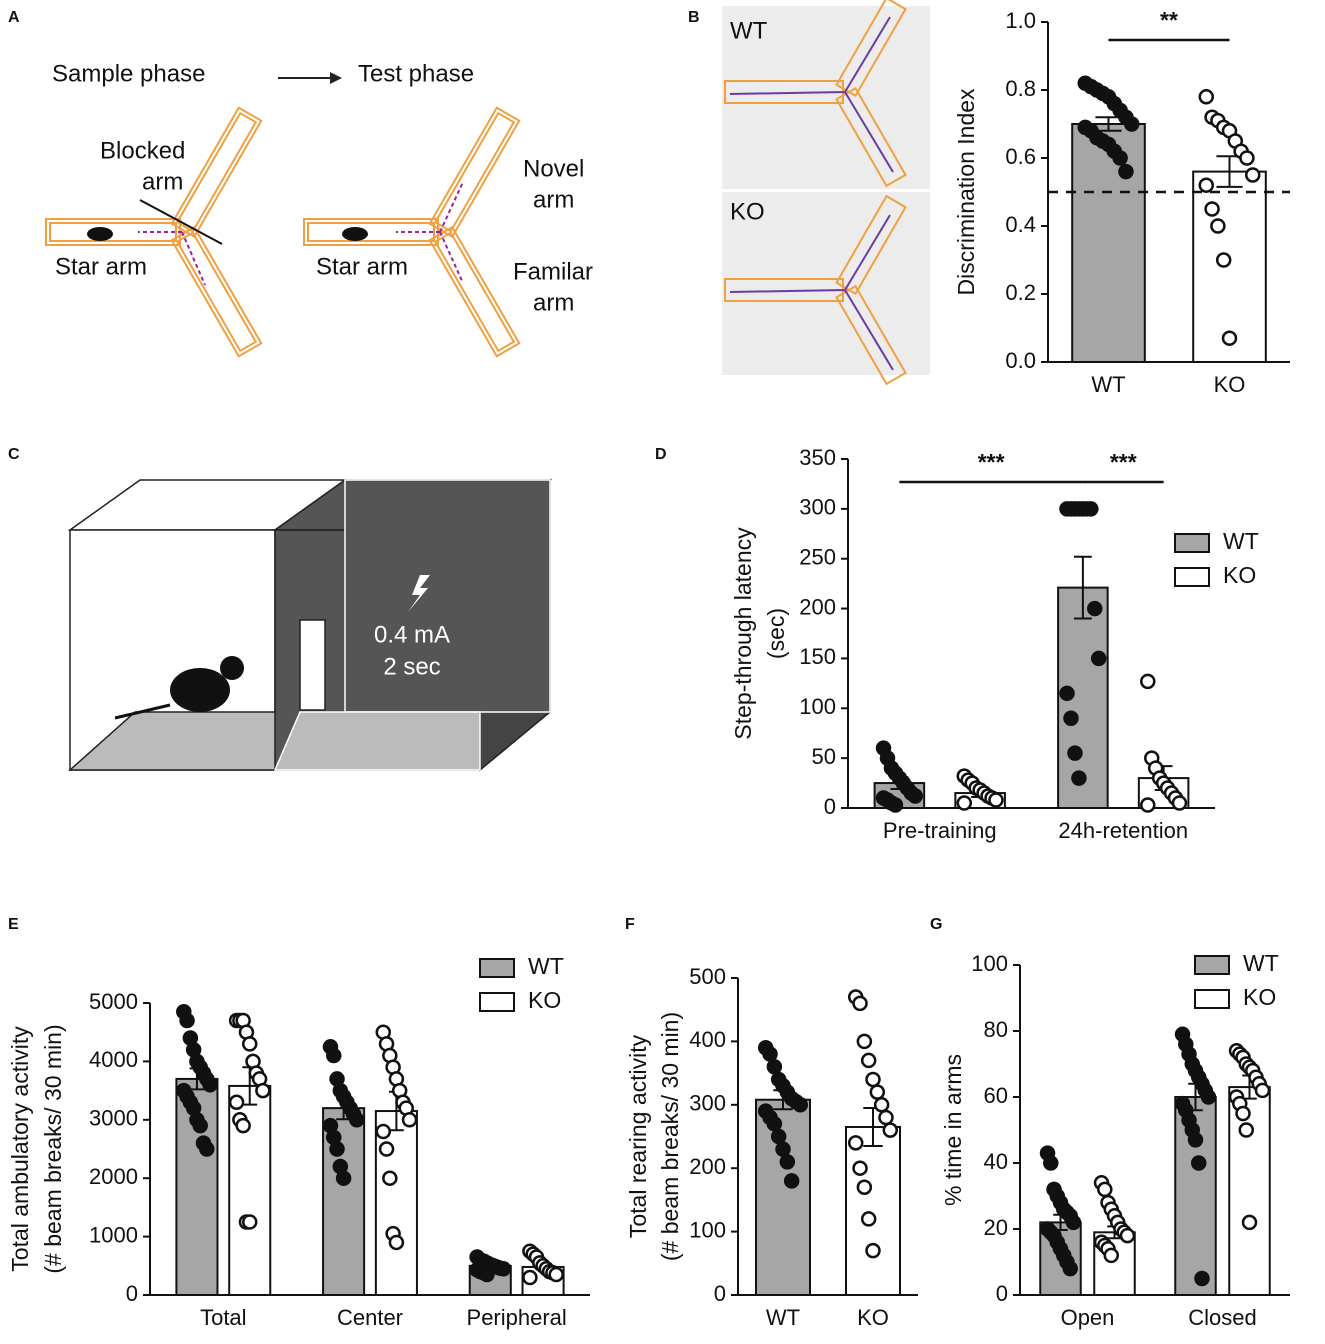  Describe the element at coordinates (1115, 1140) in the screenshot. I see `chart: 0 20 40 60 80 100 % time in arms Open Closed WT KO` at that location.